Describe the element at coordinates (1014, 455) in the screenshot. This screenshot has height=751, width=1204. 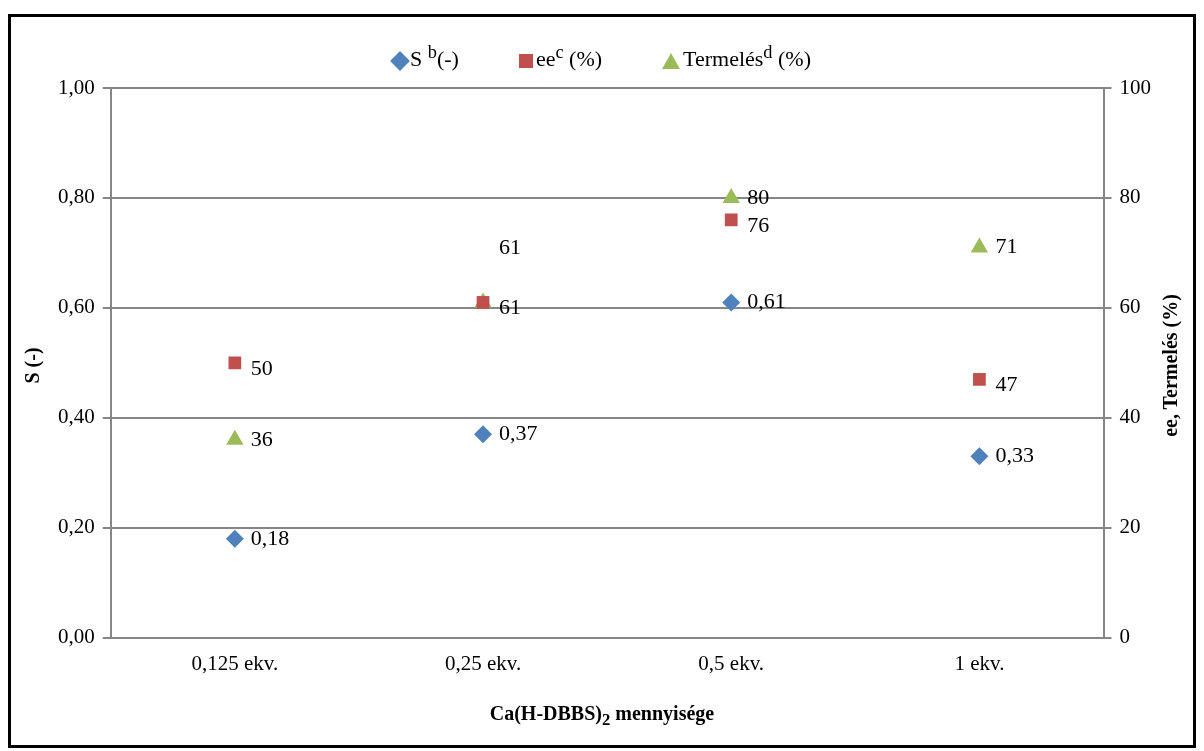
I see `data-label: 0,33` at that location.